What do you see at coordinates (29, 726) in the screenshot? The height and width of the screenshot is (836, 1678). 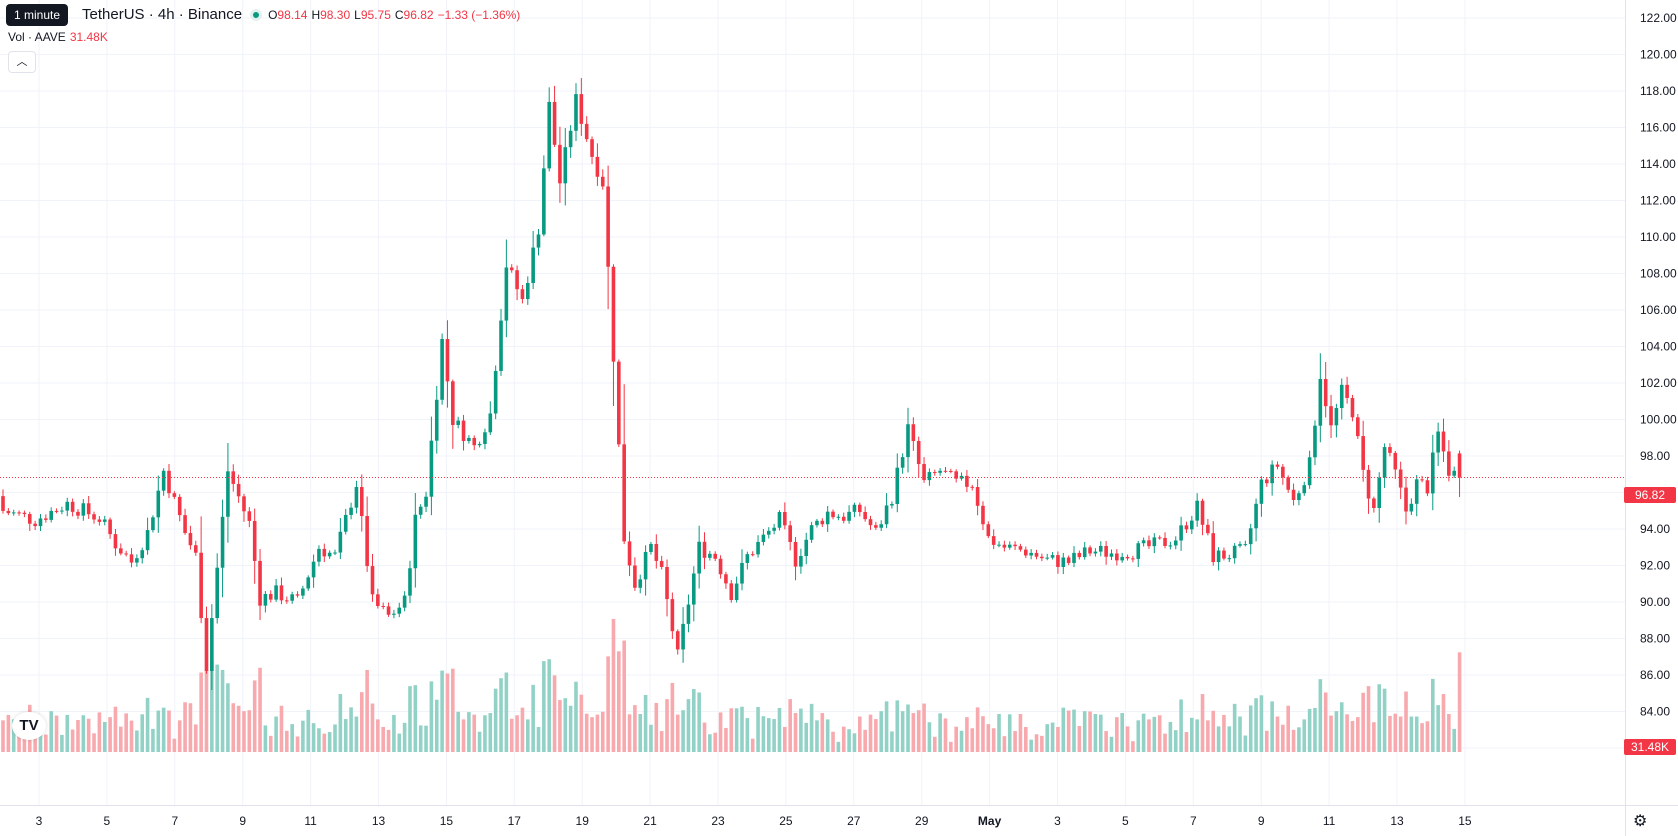 I see `tradingview-logo-icon: TV` at bounding box center [29, 726].